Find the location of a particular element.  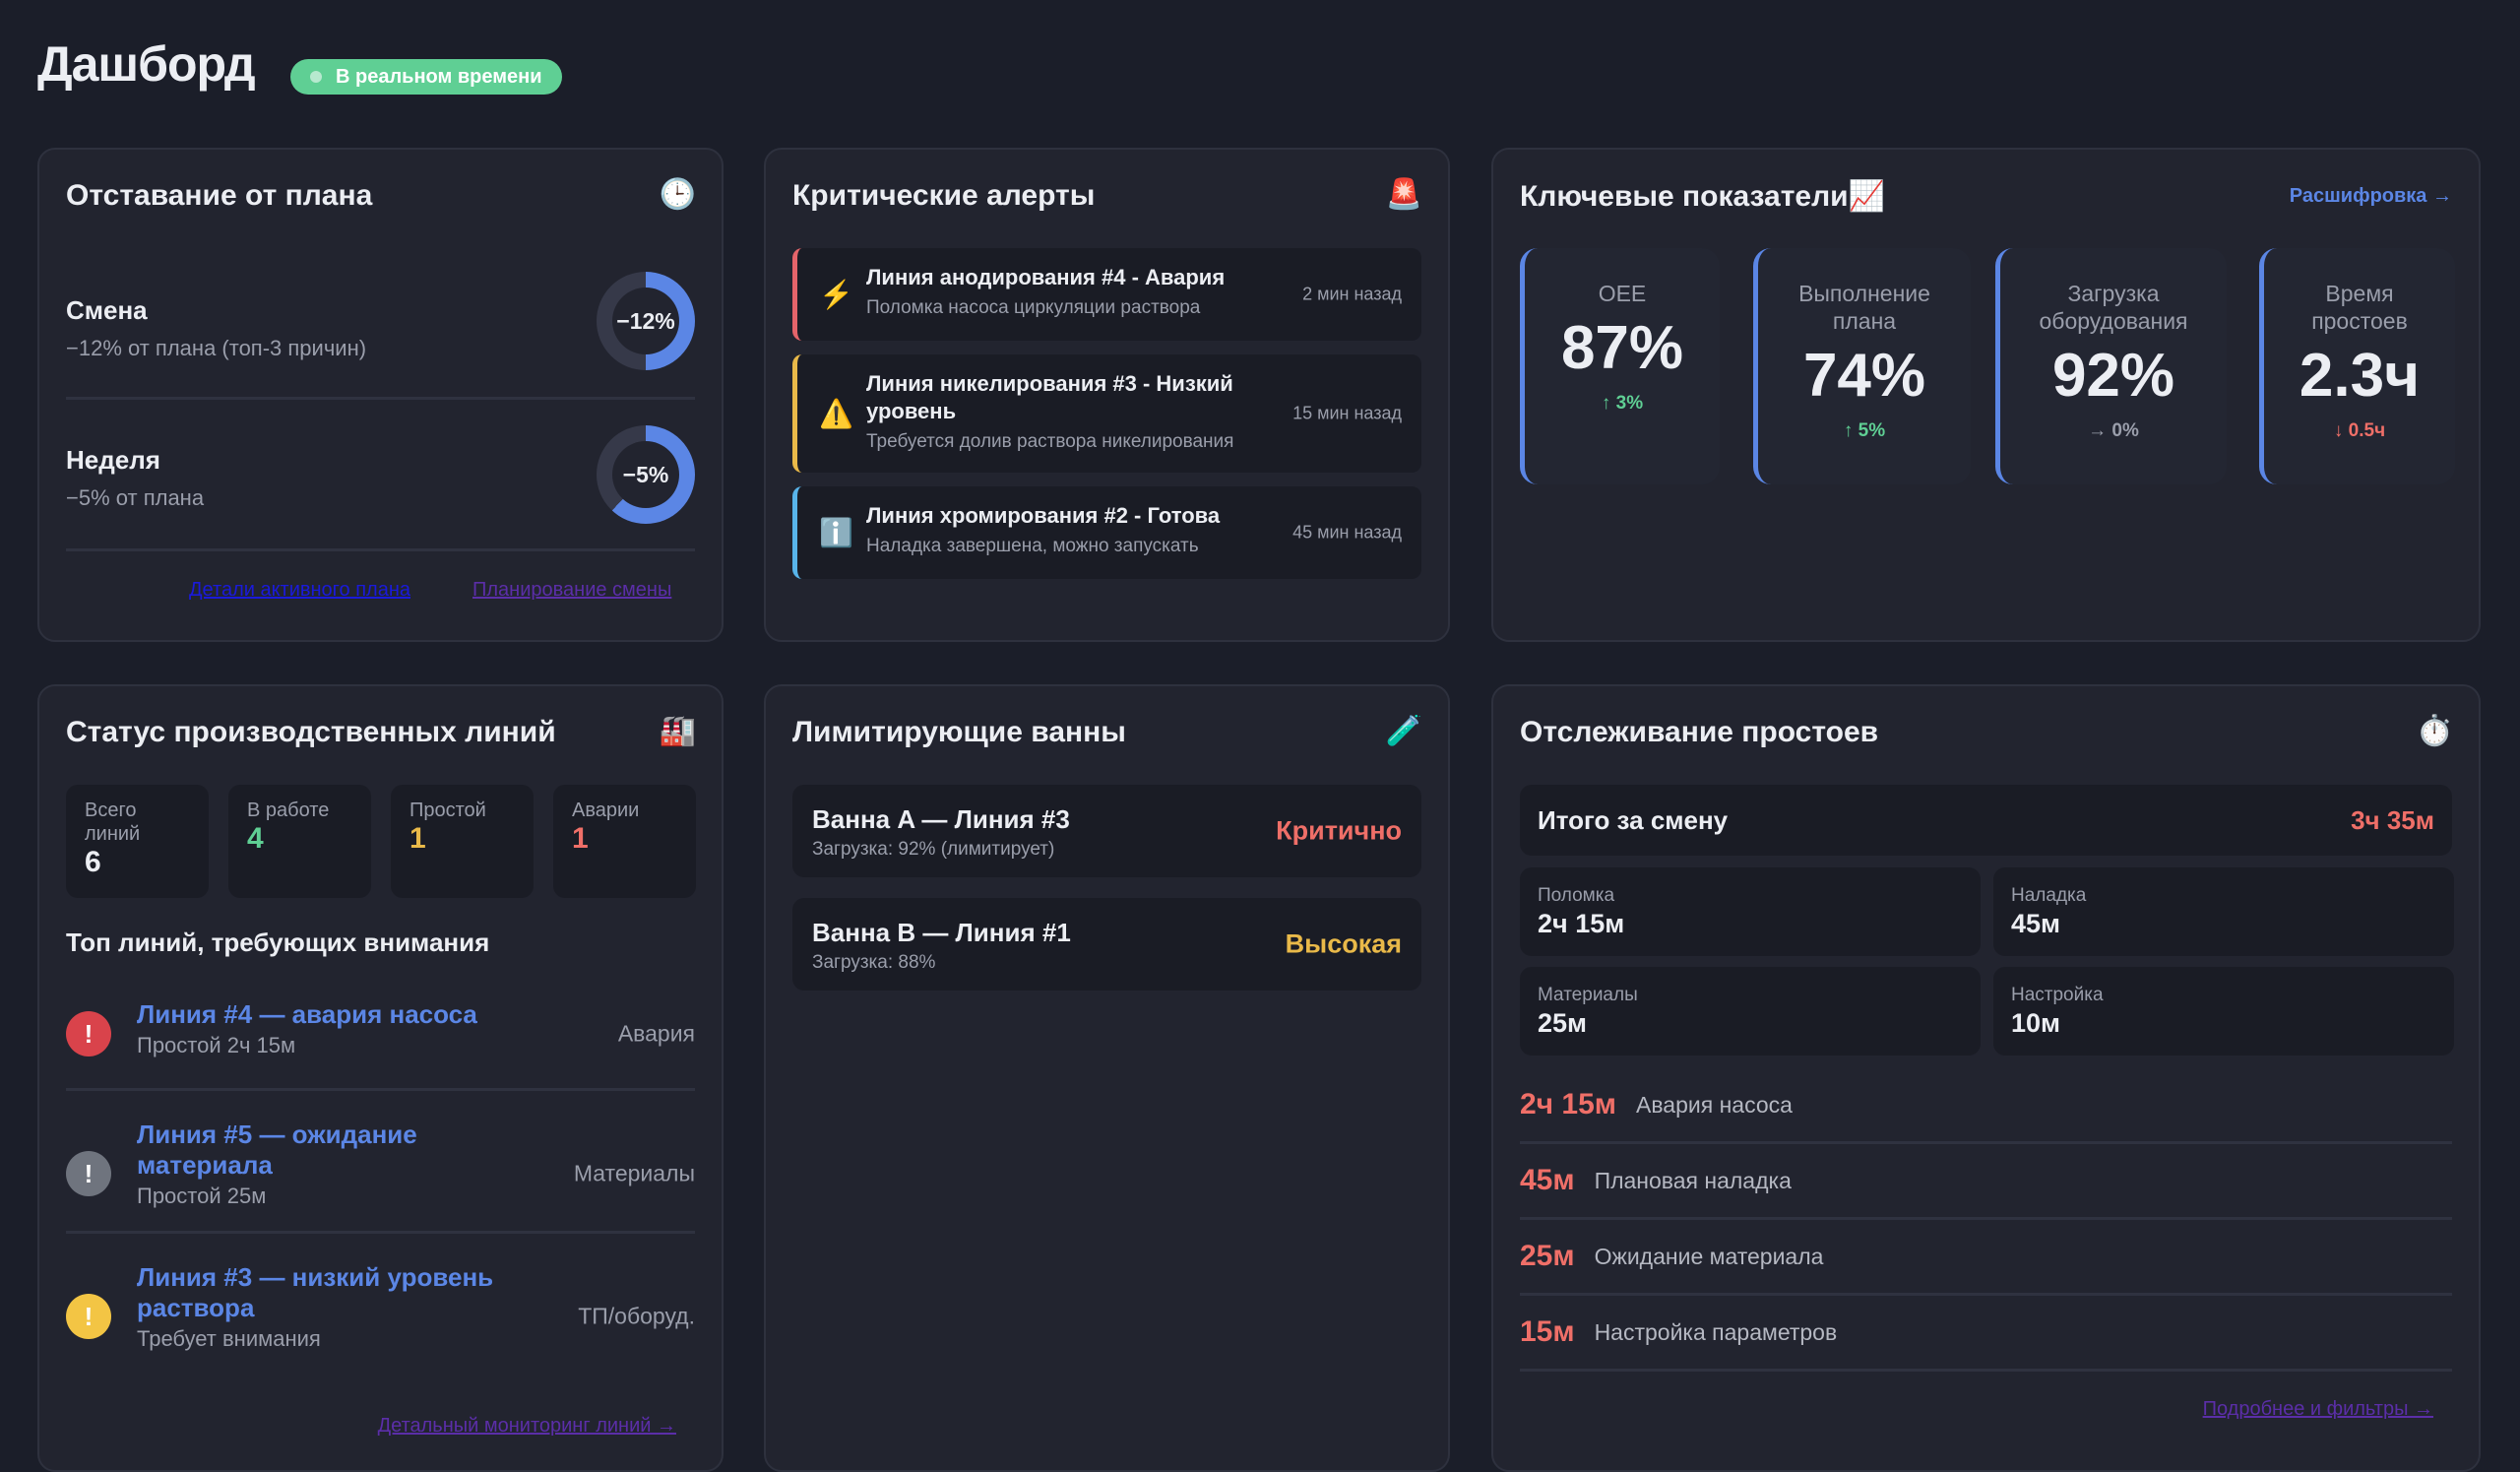

kpi-delta: ↑ 5% is located at coordinates (1864, 430).